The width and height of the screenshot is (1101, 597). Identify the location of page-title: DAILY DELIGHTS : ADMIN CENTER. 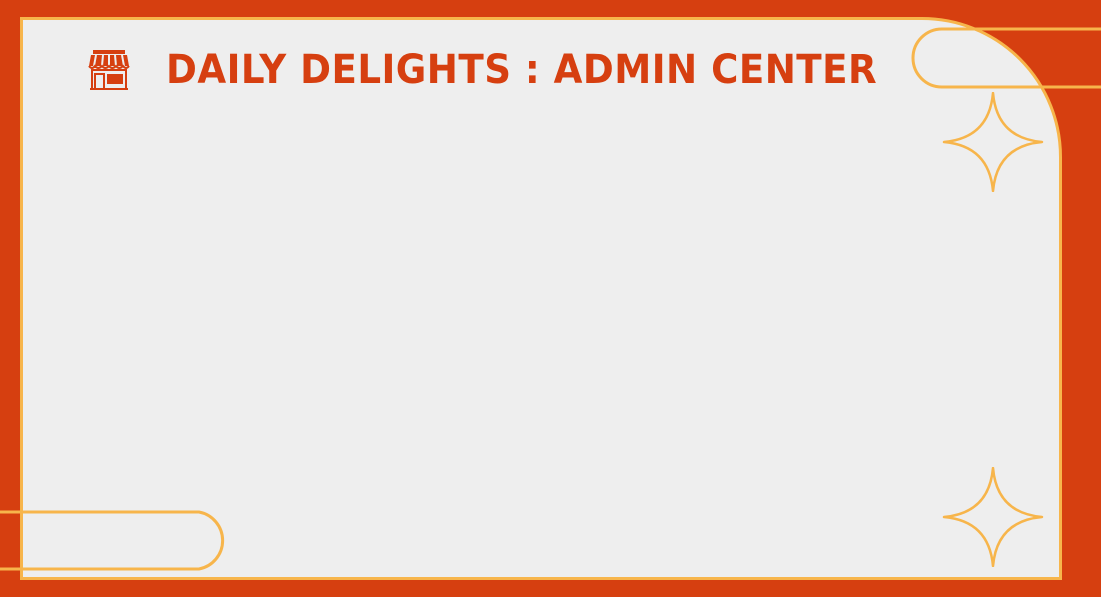
(522, 70).